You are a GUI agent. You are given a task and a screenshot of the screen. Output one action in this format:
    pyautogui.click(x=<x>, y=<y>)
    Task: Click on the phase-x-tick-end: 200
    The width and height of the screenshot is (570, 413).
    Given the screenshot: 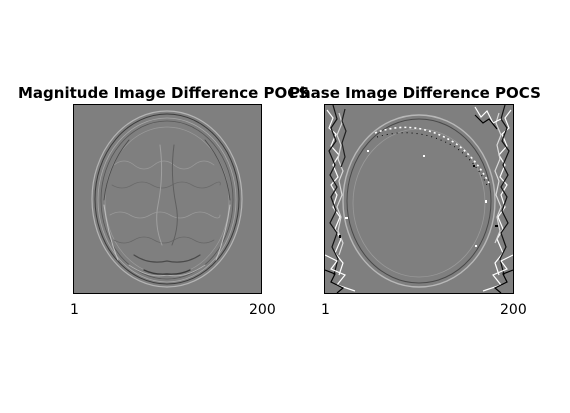 What is the action you would take?
    pyautogui.click(x=513, y=310)
    